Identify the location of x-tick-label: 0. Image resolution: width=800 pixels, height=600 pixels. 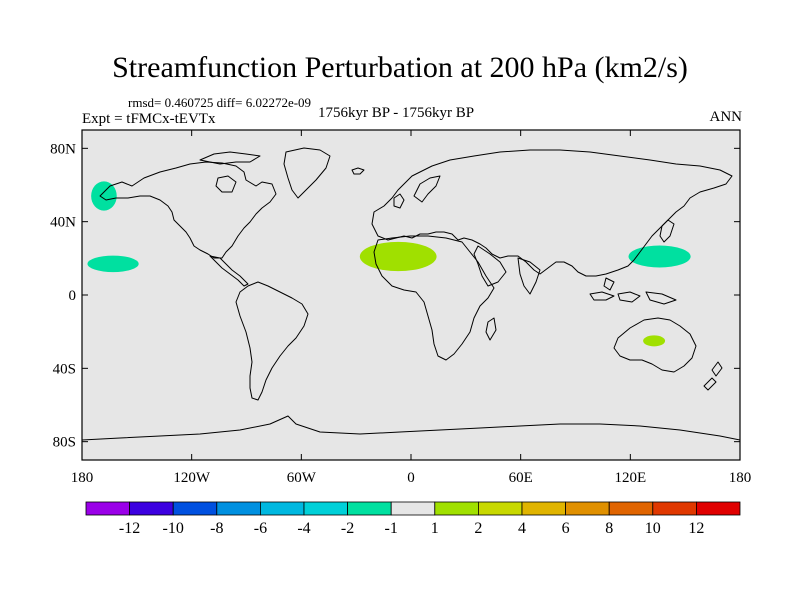
(411, 478).